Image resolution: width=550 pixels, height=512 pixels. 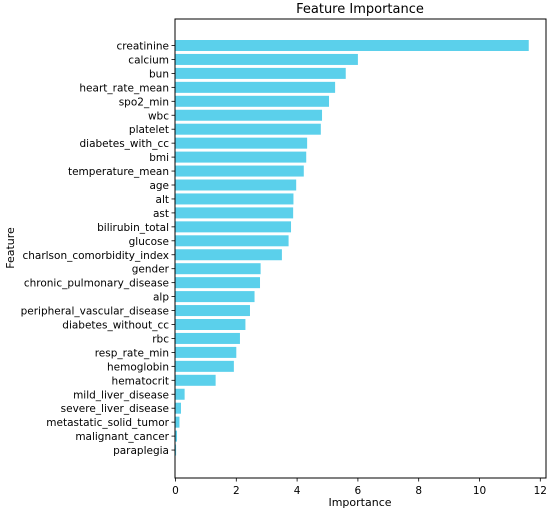 I want to click on y-tick-label: bun, so click(x=159, y=74).